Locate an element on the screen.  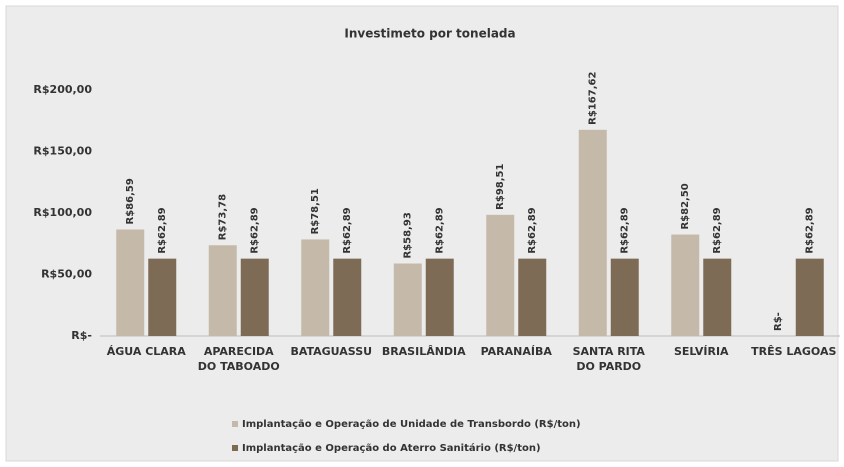
value-label: R$98,51 is located at coordinates (500, 187).